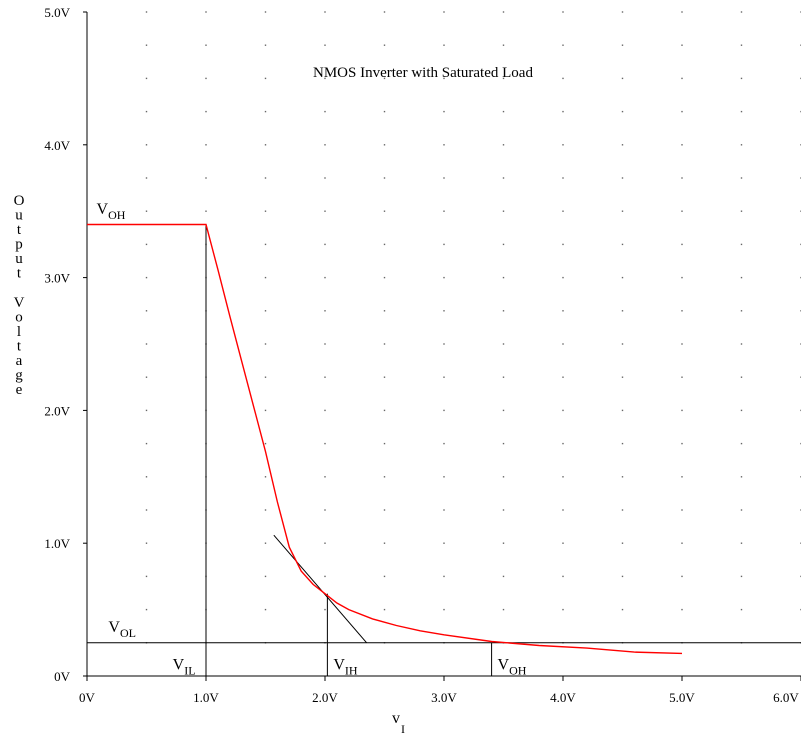 Image resolution: width=801 pixels, height=738 pixels. What do you see at coordinates (444, 697) in the screenshot?
I see `x-tick-label: 3.0V` at bounding box center [444, 697].